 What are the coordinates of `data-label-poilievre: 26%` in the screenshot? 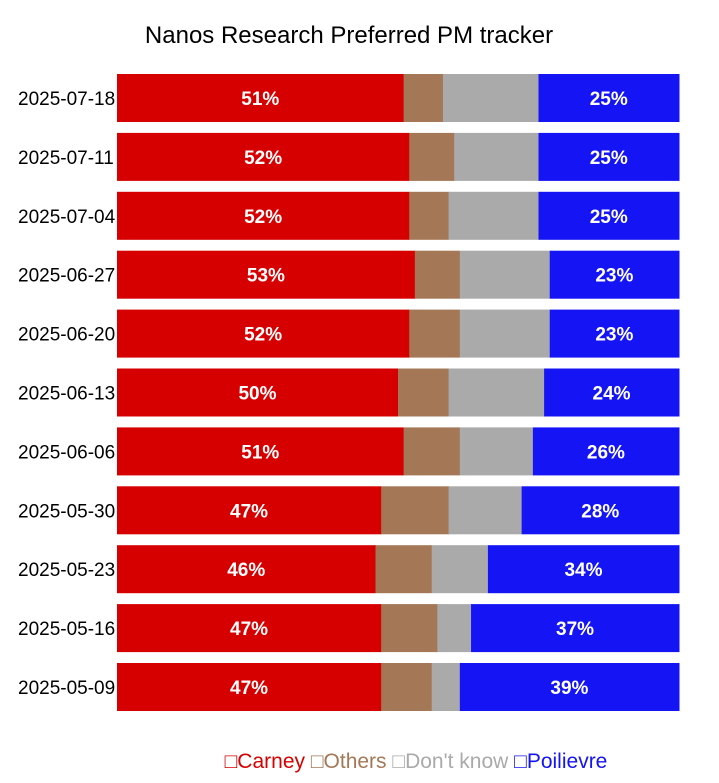 It's located at (606, 452).